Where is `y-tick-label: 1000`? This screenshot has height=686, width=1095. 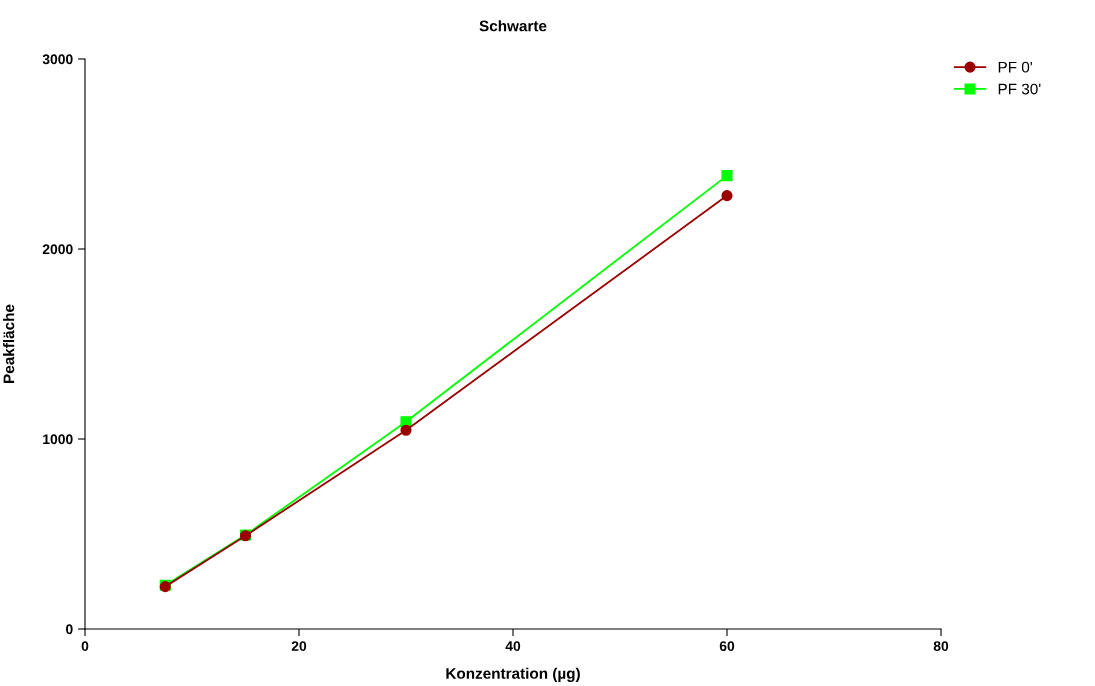
y-tick-label: 1000 is located at coordinates (58, 439).